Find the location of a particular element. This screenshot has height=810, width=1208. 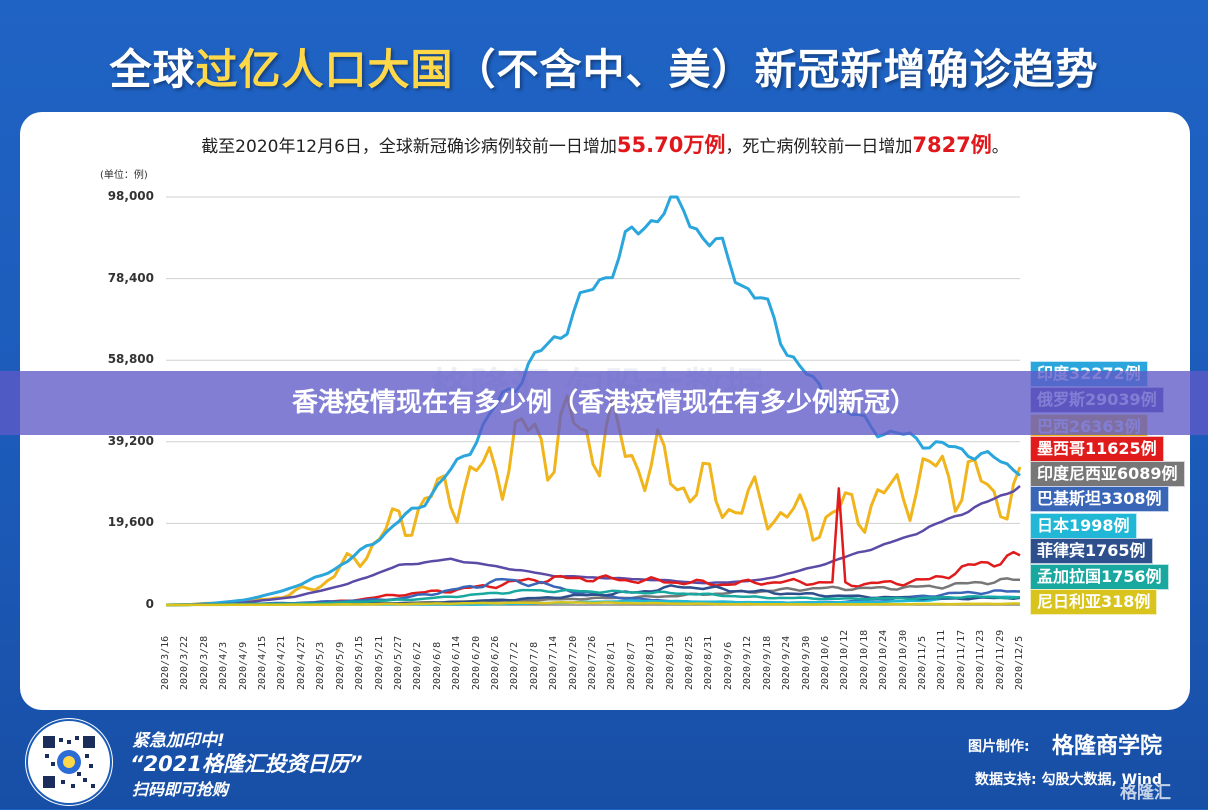

x-tick-label: 2020/11/5 is located at coordinates (922, 662).